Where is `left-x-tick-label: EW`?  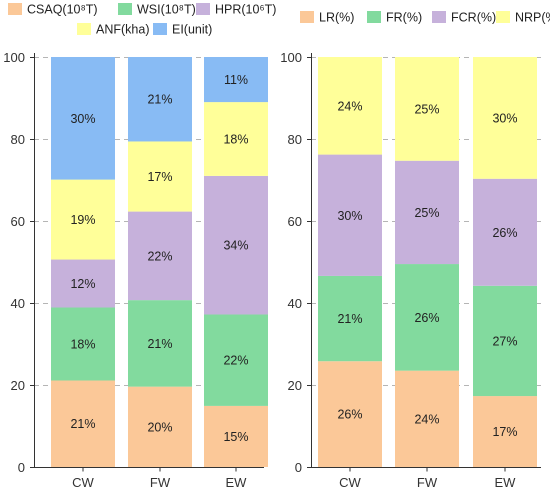
left-x-tick-label: EW is located at coordinates (237, 481).